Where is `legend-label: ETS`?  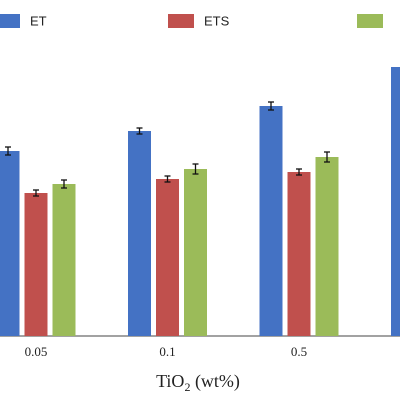 legend-label: ETS is located at coordinates (217, 20).